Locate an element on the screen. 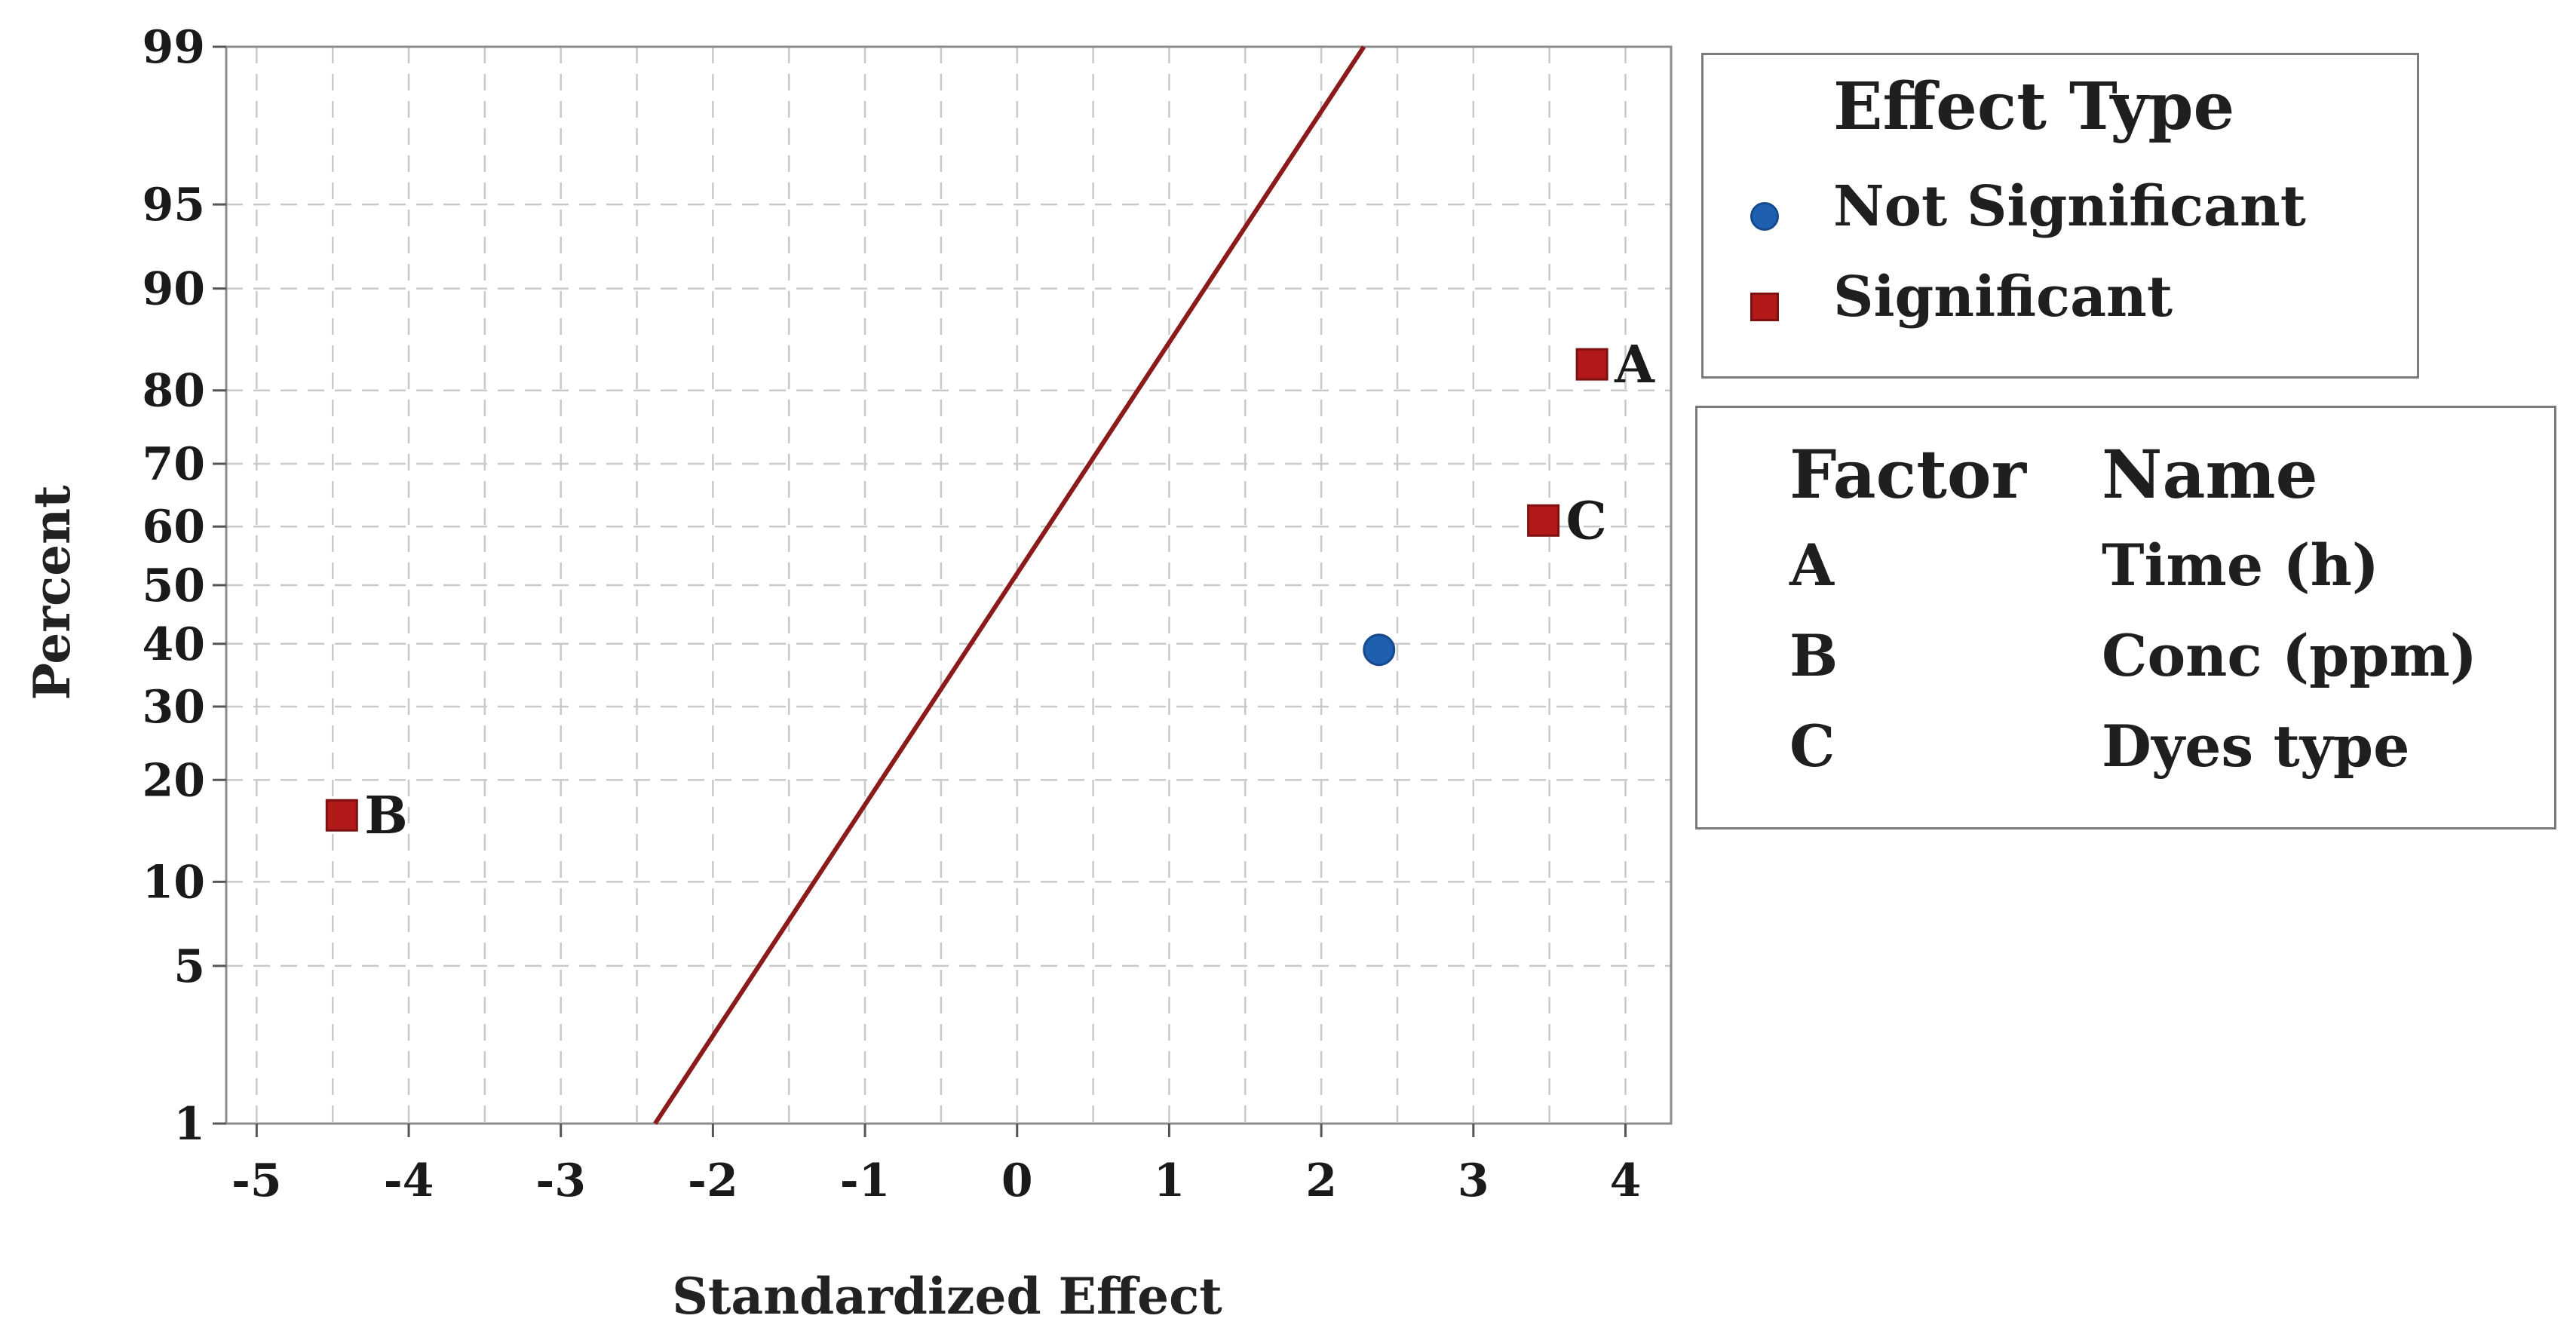 This screenshot has width=2576, height=1340. y-tick-label: 95 is located at coordinates (174, 206).